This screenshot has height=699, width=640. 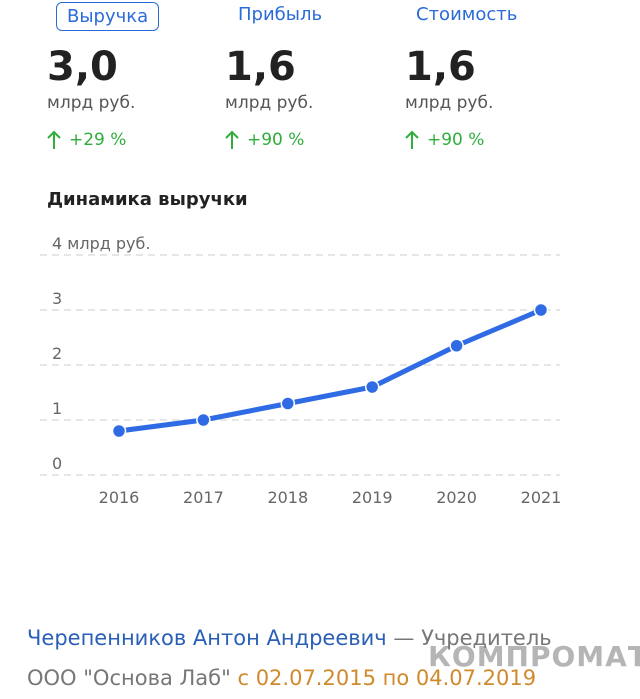 I want to click on metric-value: 3,0, so click(x=82, y=67).